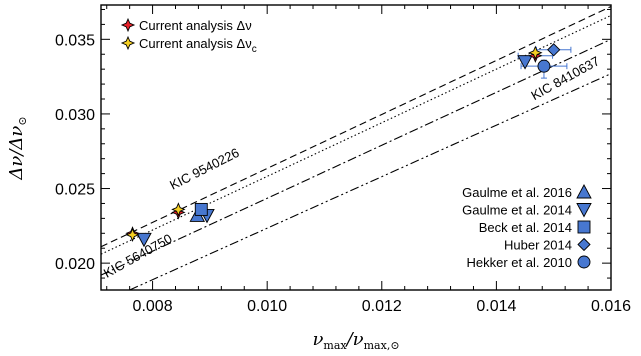  I want to click on annotation-1: KIC 5640750, so click(138, 256).